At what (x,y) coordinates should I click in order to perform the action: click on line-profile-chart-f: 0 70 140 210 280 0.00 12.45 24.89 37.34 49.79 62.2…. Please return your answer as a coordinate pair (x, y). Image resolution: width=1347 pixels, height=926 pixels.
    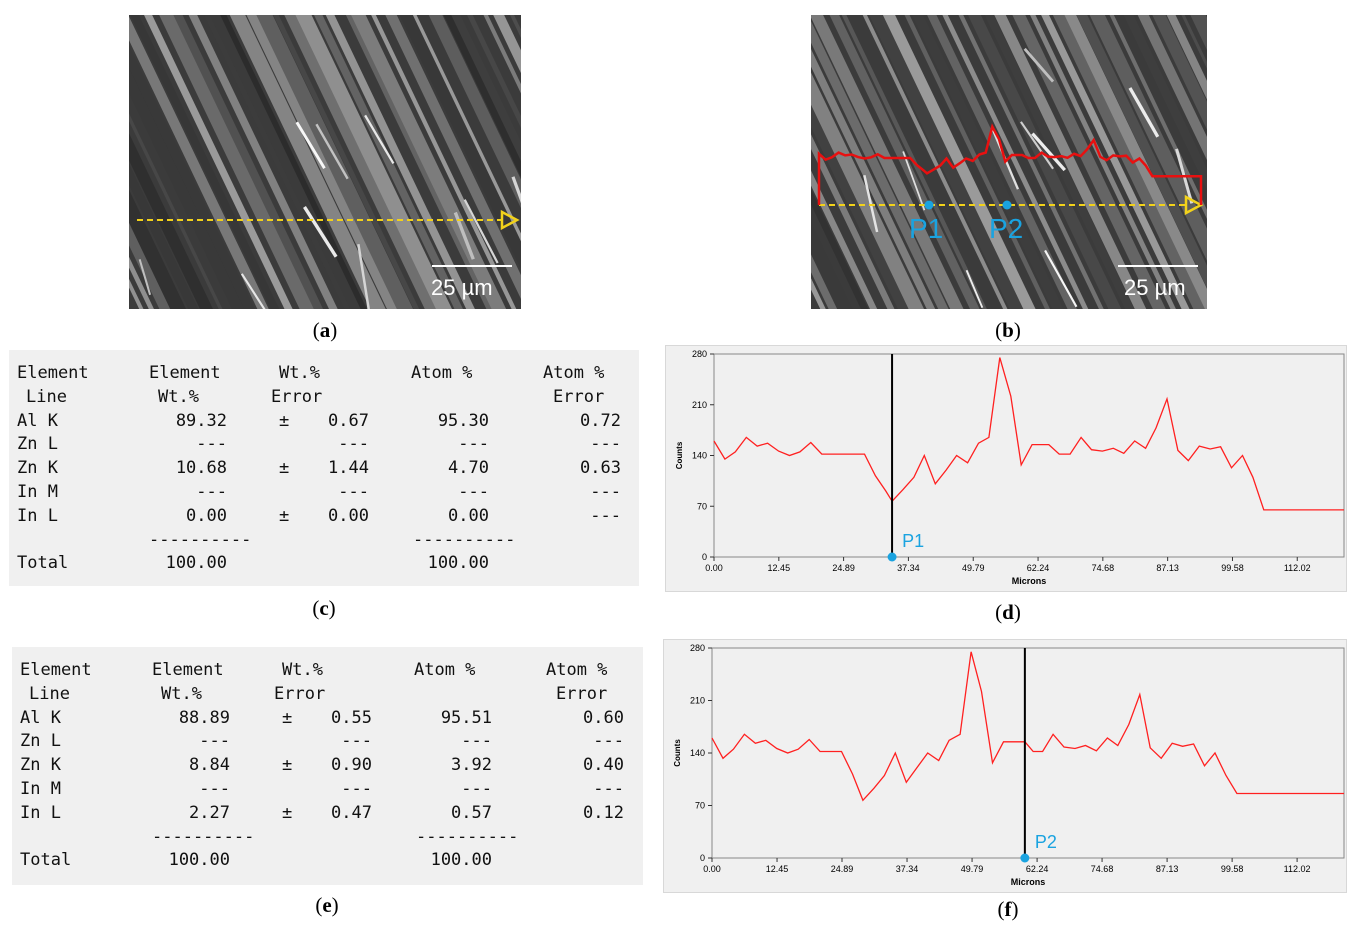
    Looking at the image, I should click on (1005, 766).